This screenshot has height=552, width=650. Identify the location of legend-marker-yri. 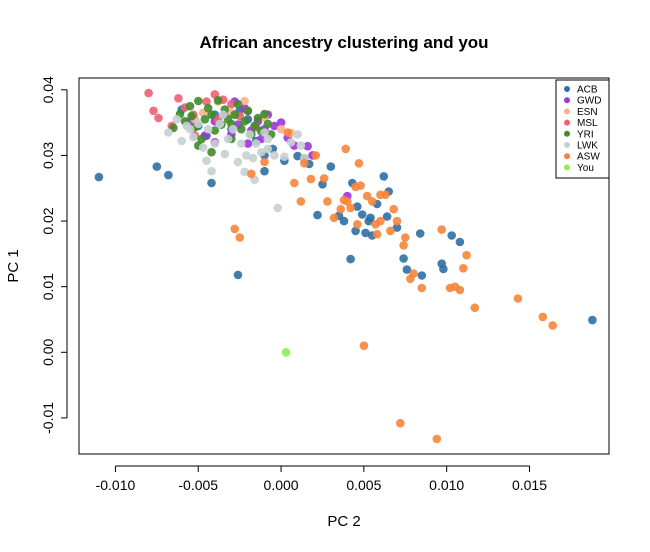
(567, 133).